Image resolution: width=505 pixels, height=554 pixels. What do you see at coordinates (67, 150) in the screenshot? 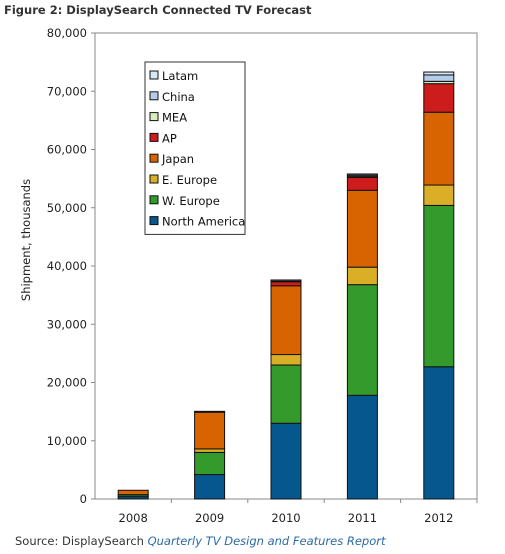
I see `y-tick-label: 60,000` at bounding box center [67, 150].